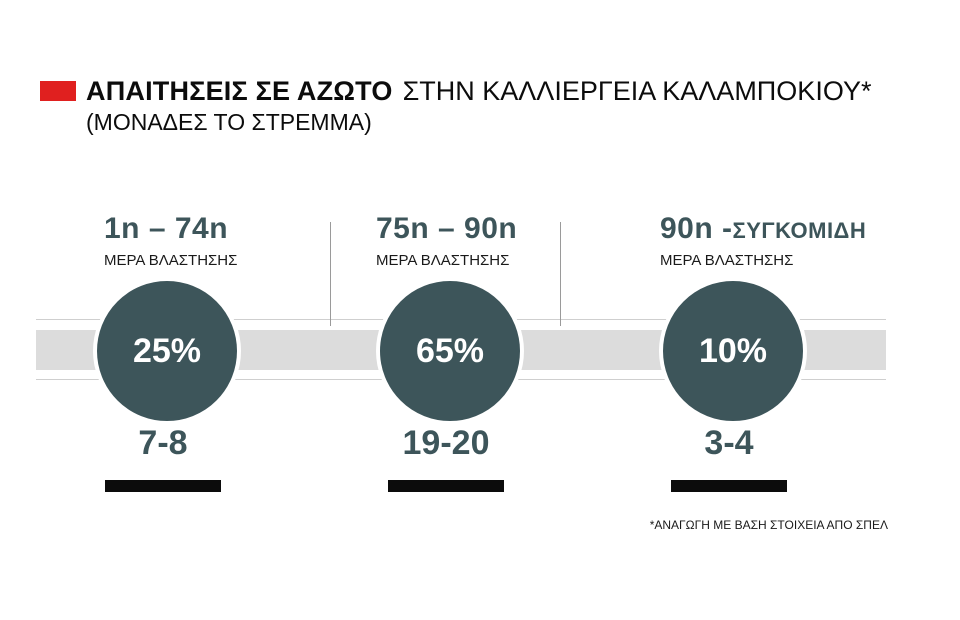 This screenshot has height=620, width=960. What do you see at coordinates (727, 260) in the screenshot?
I see `phase-3-sub: ΜΕΡΑ ΒΛΑΣΤΗΣΗΣ` at bounding box center [727, 260].